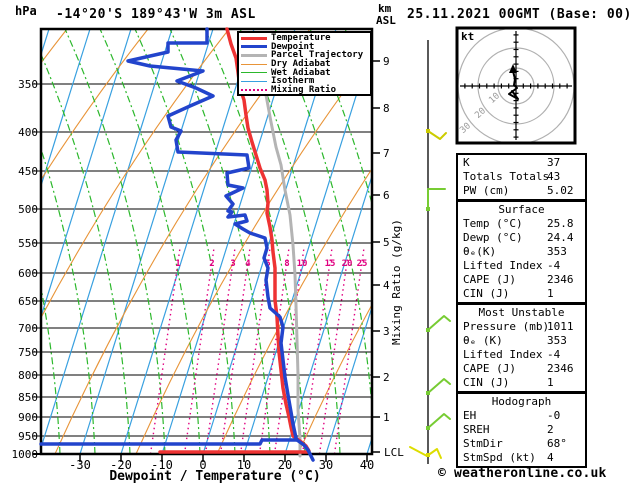  What do you see at coordinates (330, 264) in the screenshot?
I see `mixing-ratio-label: 15` at bounding box center [330, 264].